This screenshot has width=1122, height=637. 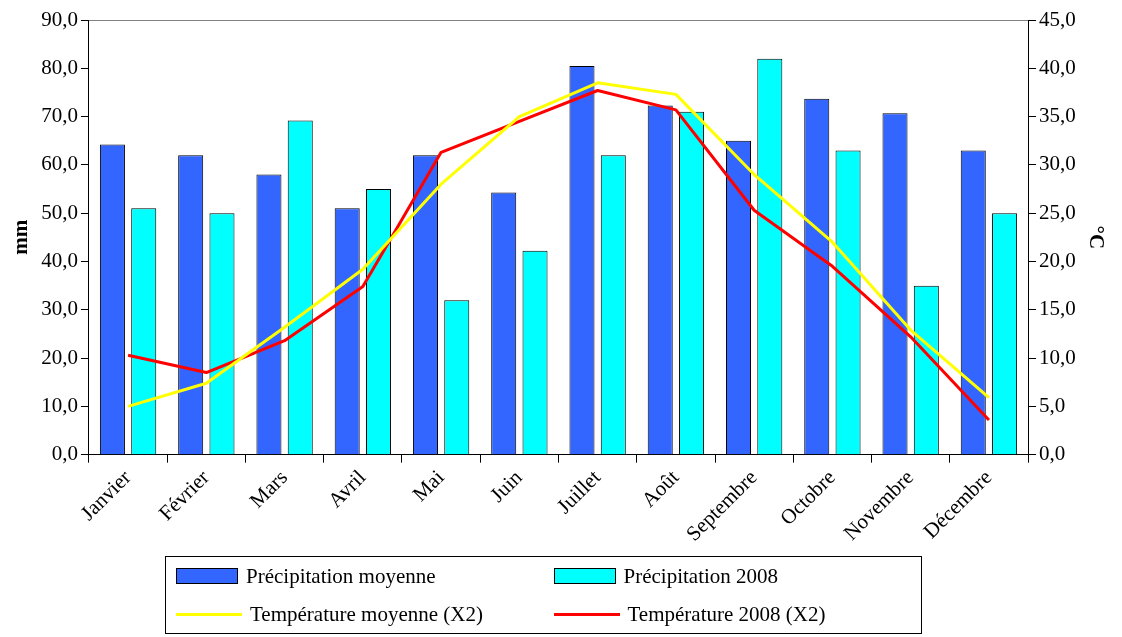 What do you see at coordinates (20, 237) in the screenshot?
I see `y-axis-title: mm` at bounding box center [20, 237].